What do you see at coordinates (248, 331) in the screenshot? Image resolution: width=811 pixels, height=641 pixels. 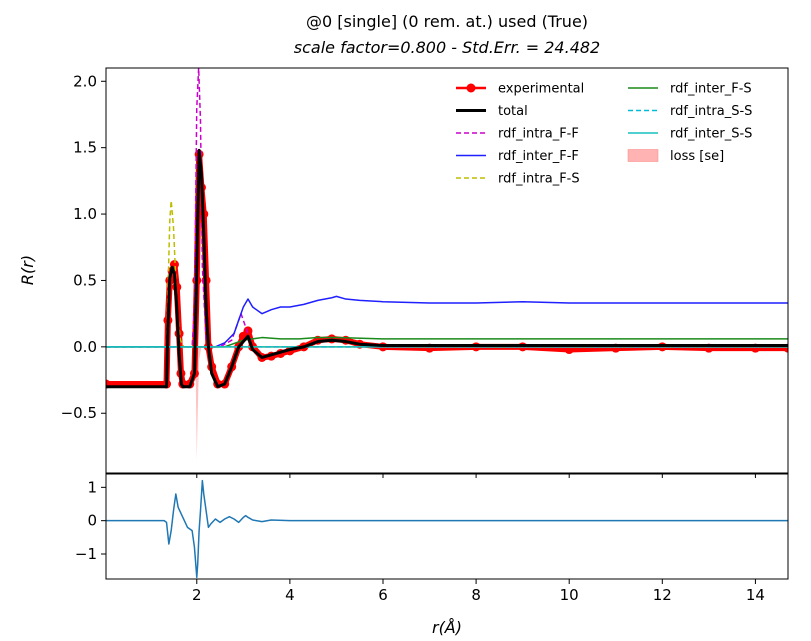 I see `experimental-point` at bounding box center [248, 331].